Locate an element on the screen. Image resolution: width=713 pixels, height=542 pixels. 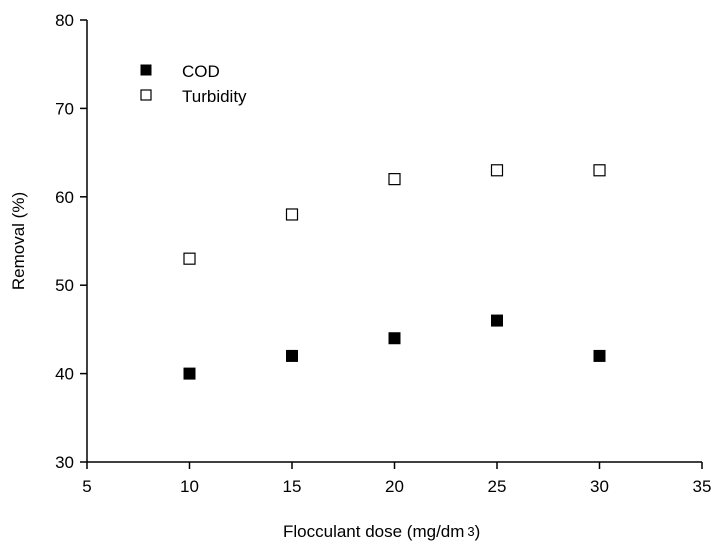
y-ticks: 30 40 50 60 70 80 is located at coordinates (71, 241).